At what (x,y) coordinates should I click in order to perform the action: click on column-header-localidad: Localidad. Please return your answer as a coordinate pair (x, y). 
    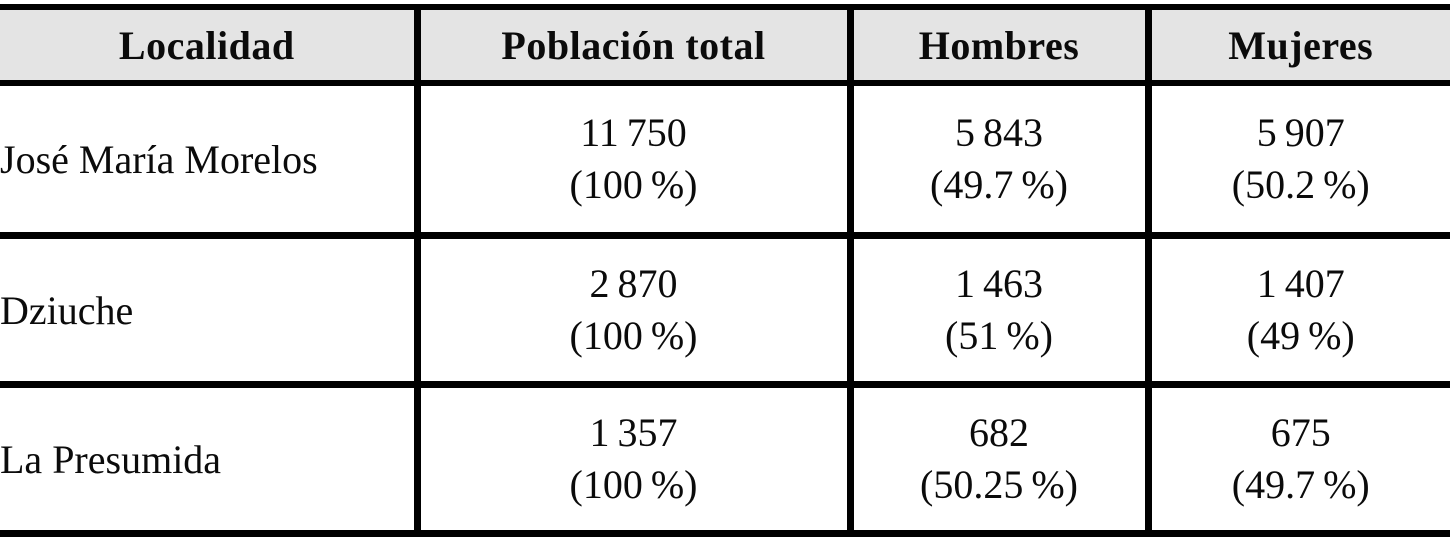
    Looking at the image, I should click on (208, 46).